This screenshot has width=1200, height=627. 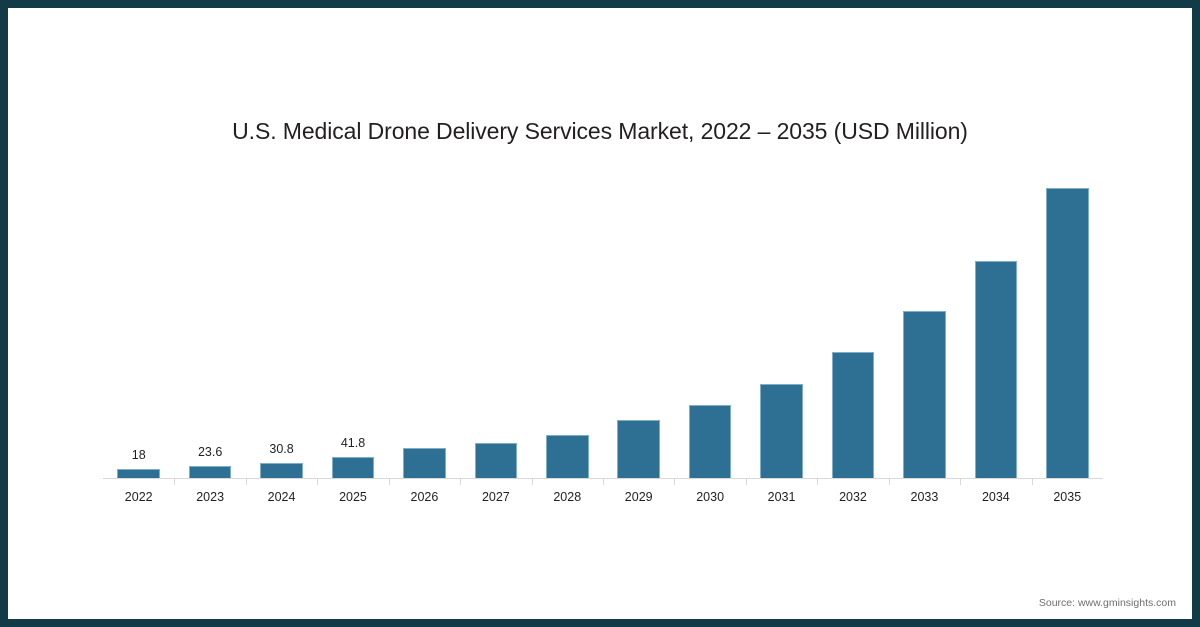 I want to click on bar-group-2026, so click(x=424, y=324).